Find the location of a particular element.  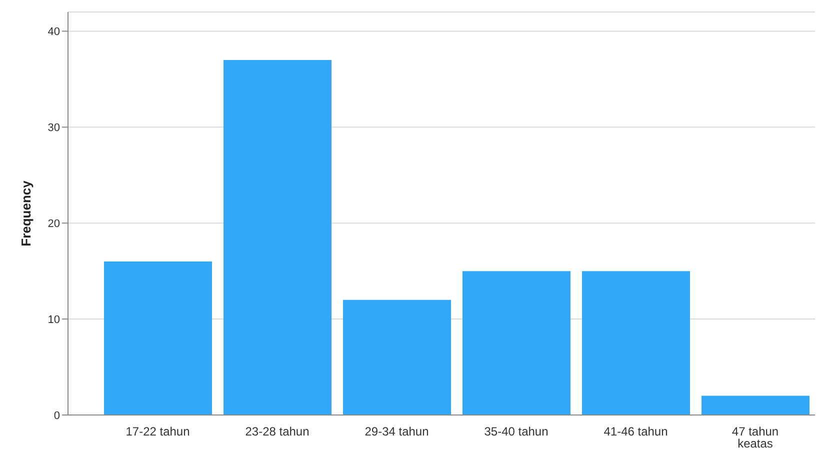

x-tick-label: 17-22 tahun is located at coordinates (158, 431).